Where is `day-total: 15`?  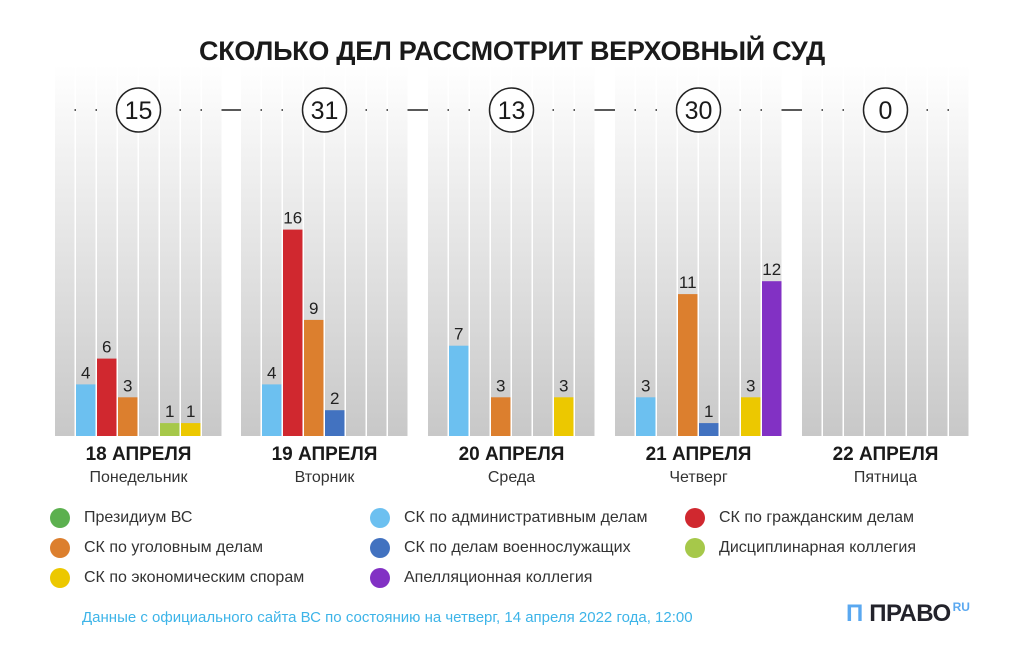 day-total: 15 is located at coordinates (139, 111).